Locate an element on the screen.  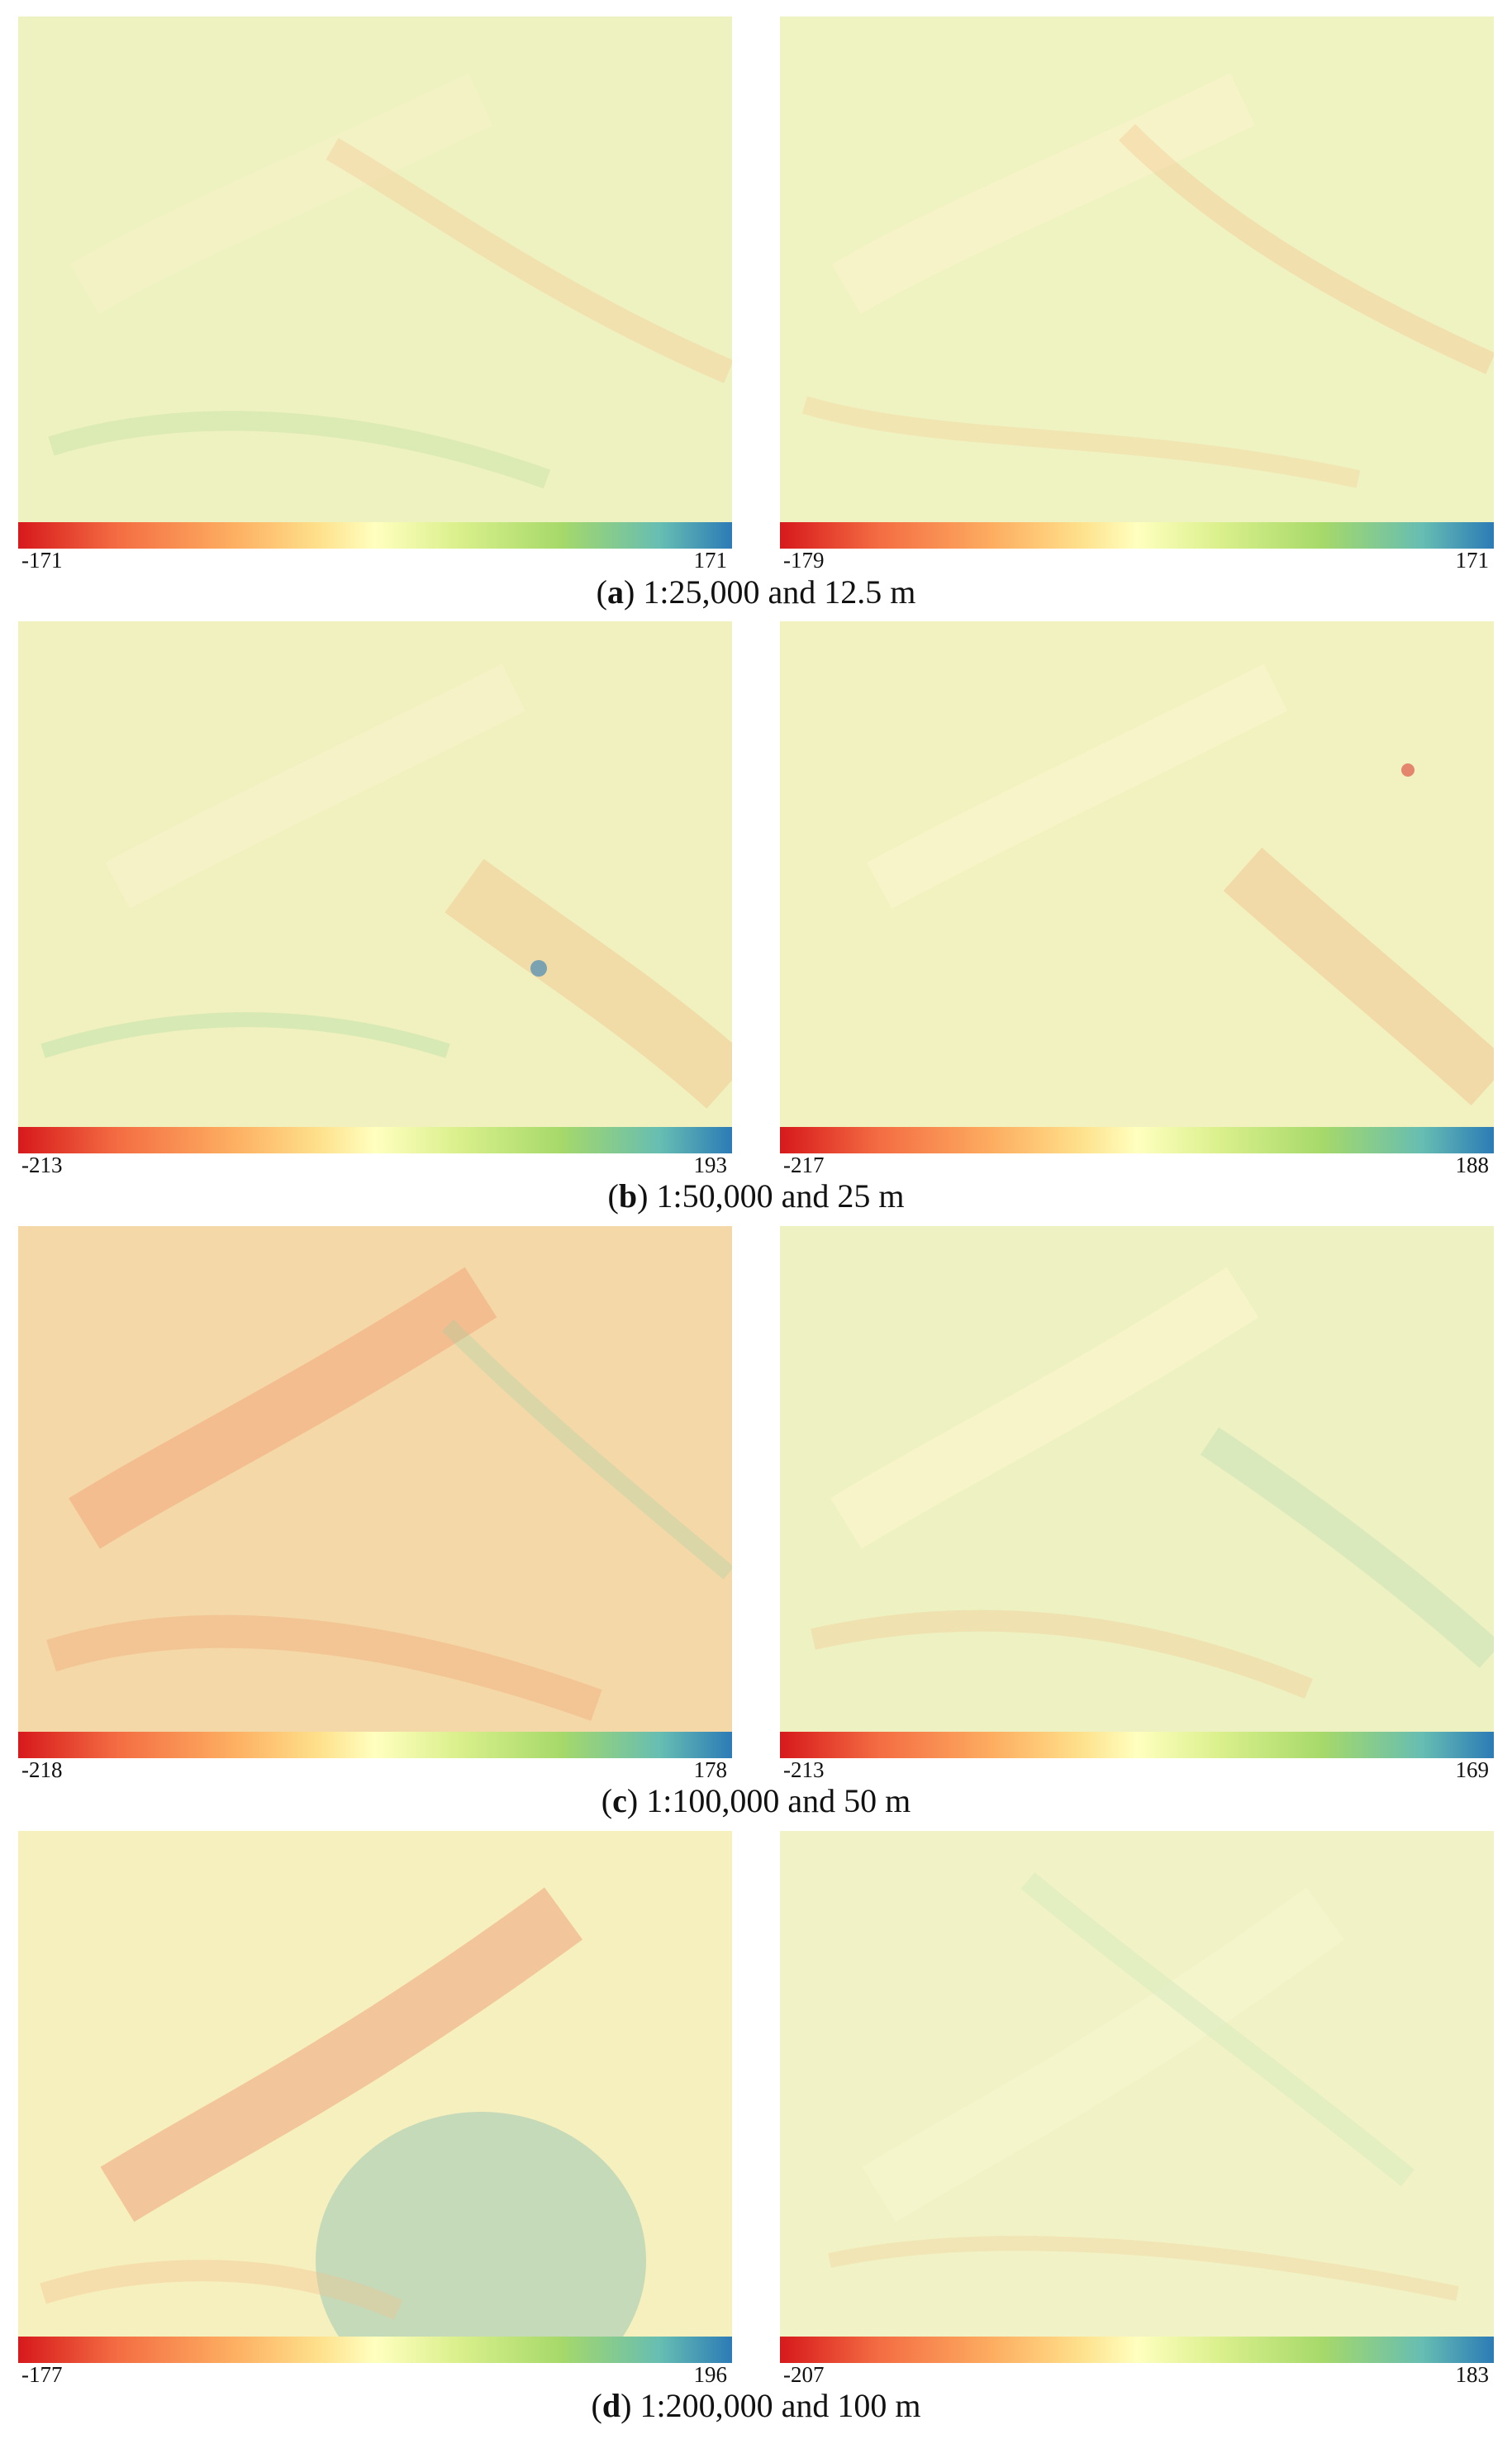
panel-d-right: -207 183 is located at coordinates (1137, 2108).